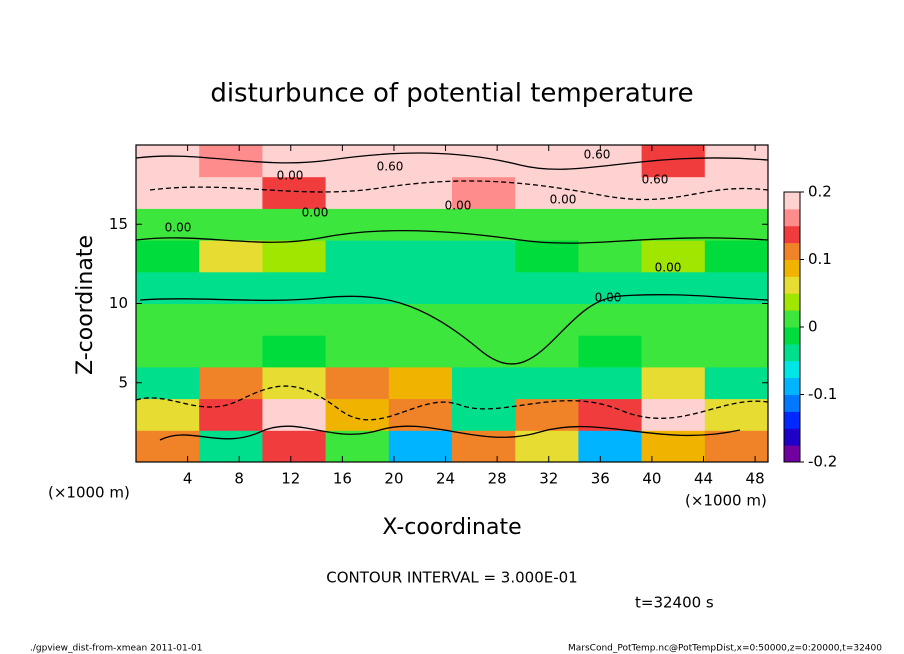 Image resolution: width=904 pixels, height=654 pixels. Describe the element at coordinates (548, 479) in the screenshot. I see `x-tick-label: 32` at that location.